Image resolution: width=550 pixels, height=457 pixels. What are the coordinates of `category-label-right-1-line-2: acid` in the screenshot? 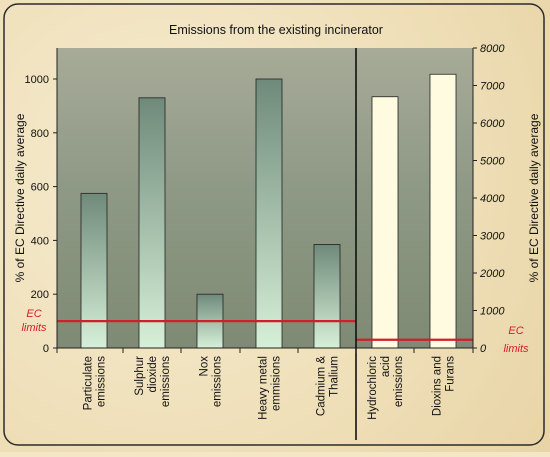 It's located at (386, 366).